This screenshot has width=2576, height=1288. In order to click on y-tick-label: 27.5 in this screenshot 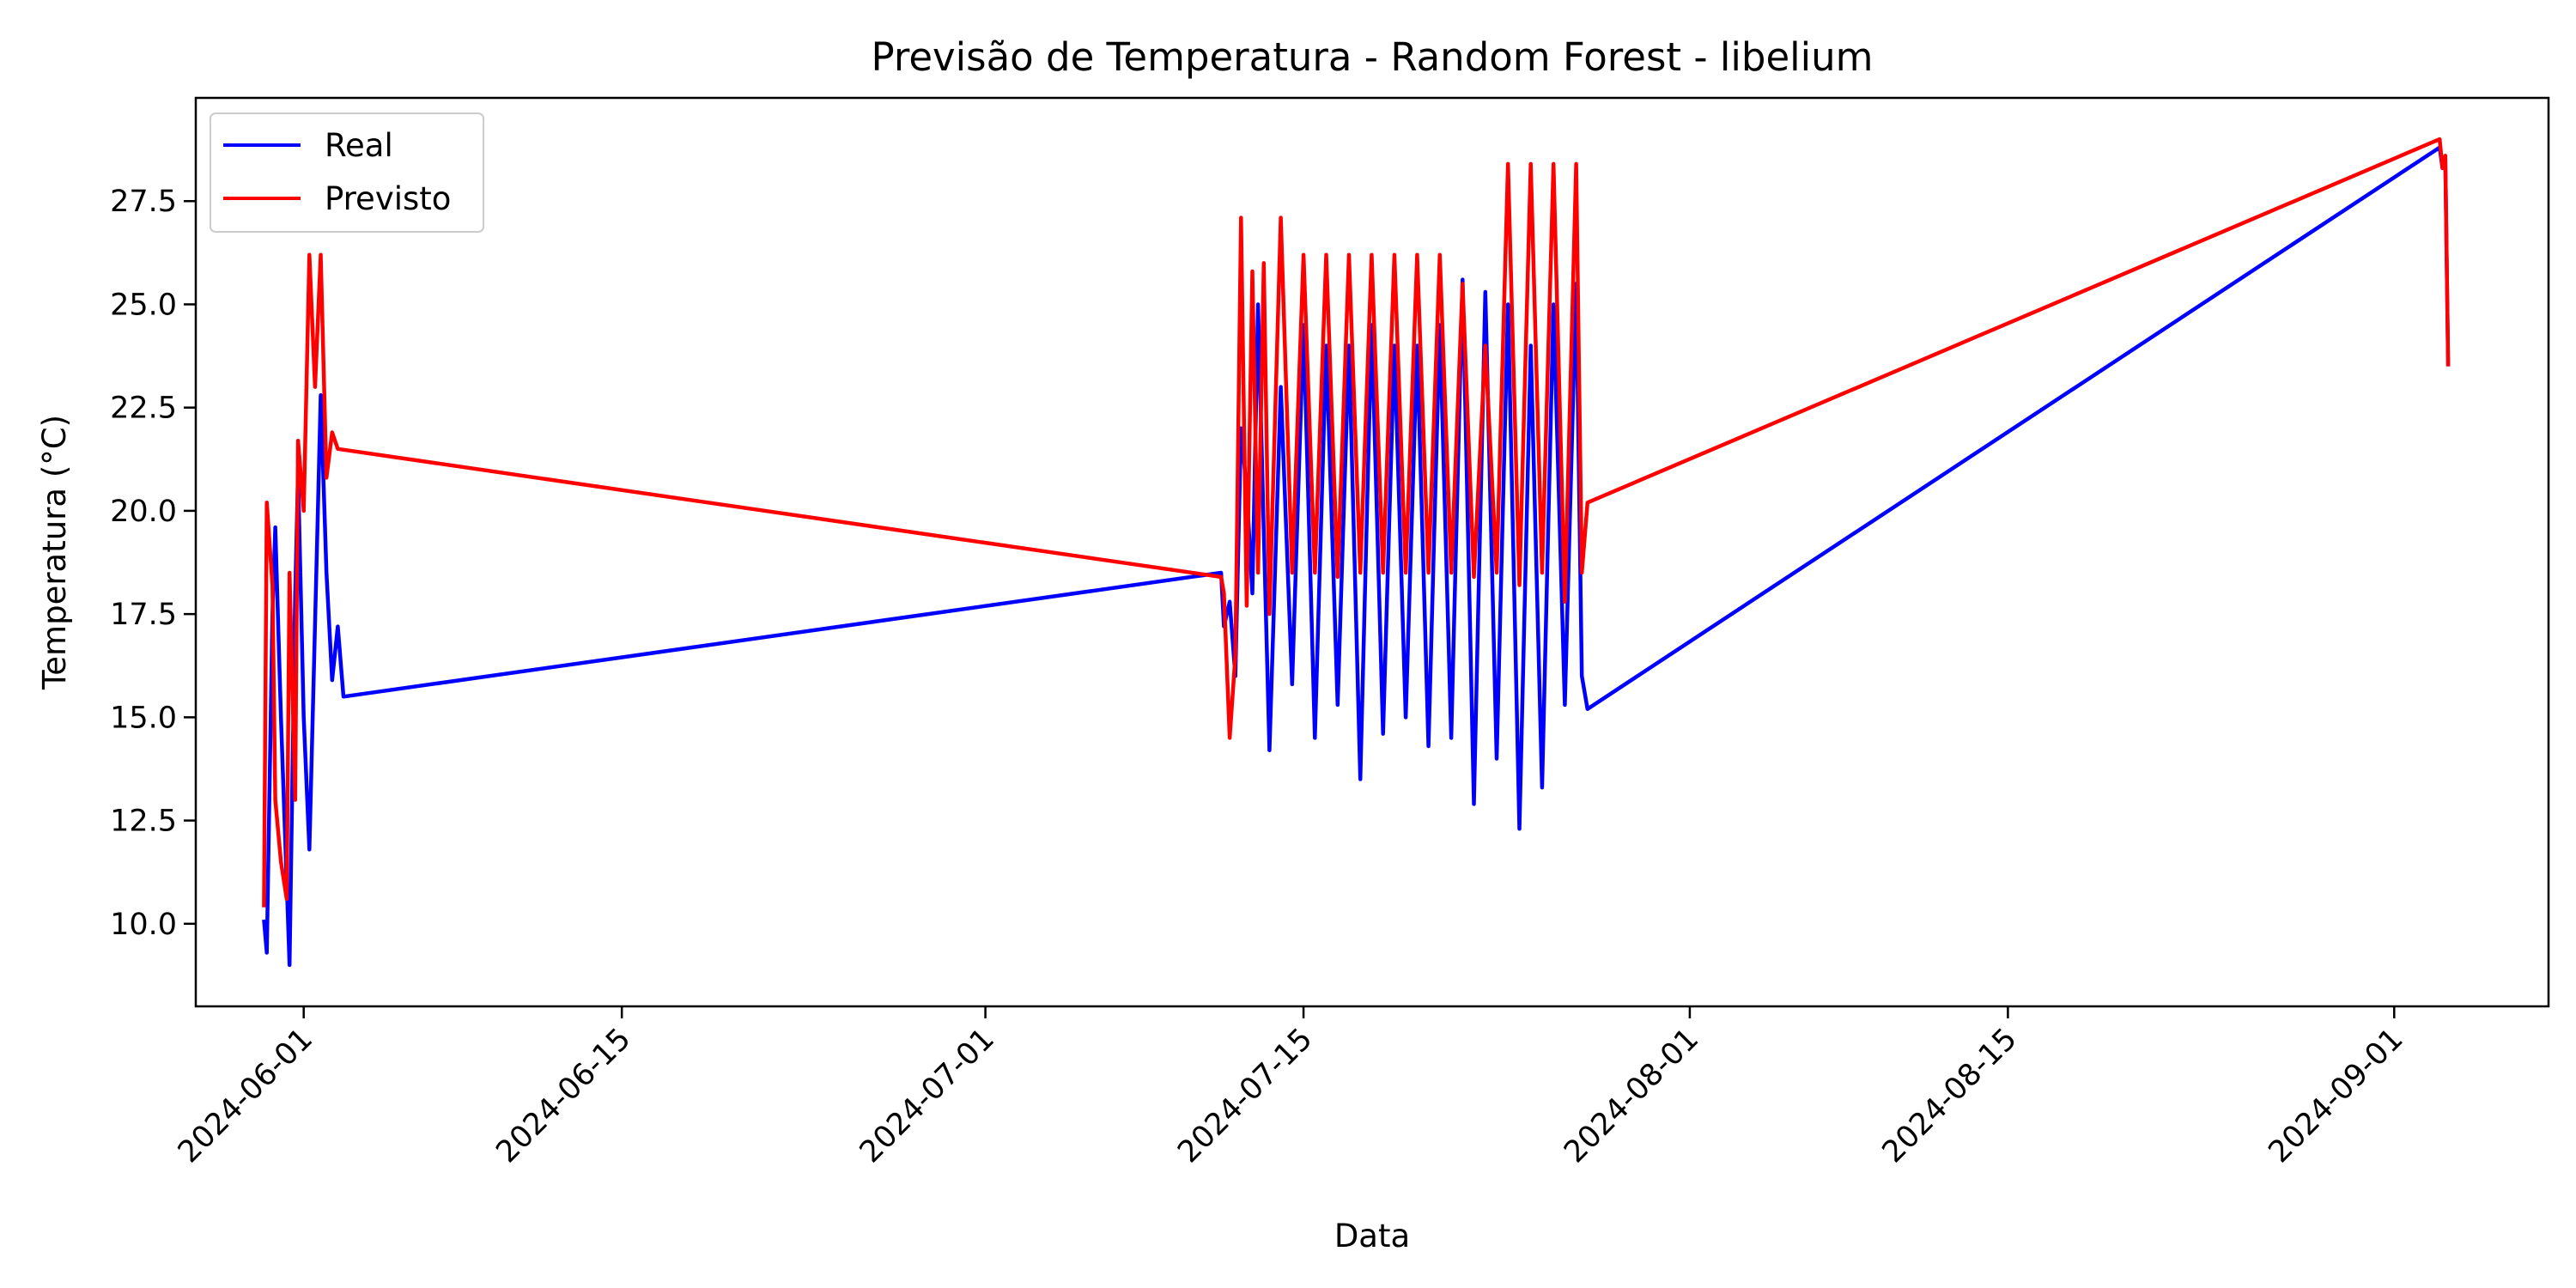, I will do `click(143, 202)`.